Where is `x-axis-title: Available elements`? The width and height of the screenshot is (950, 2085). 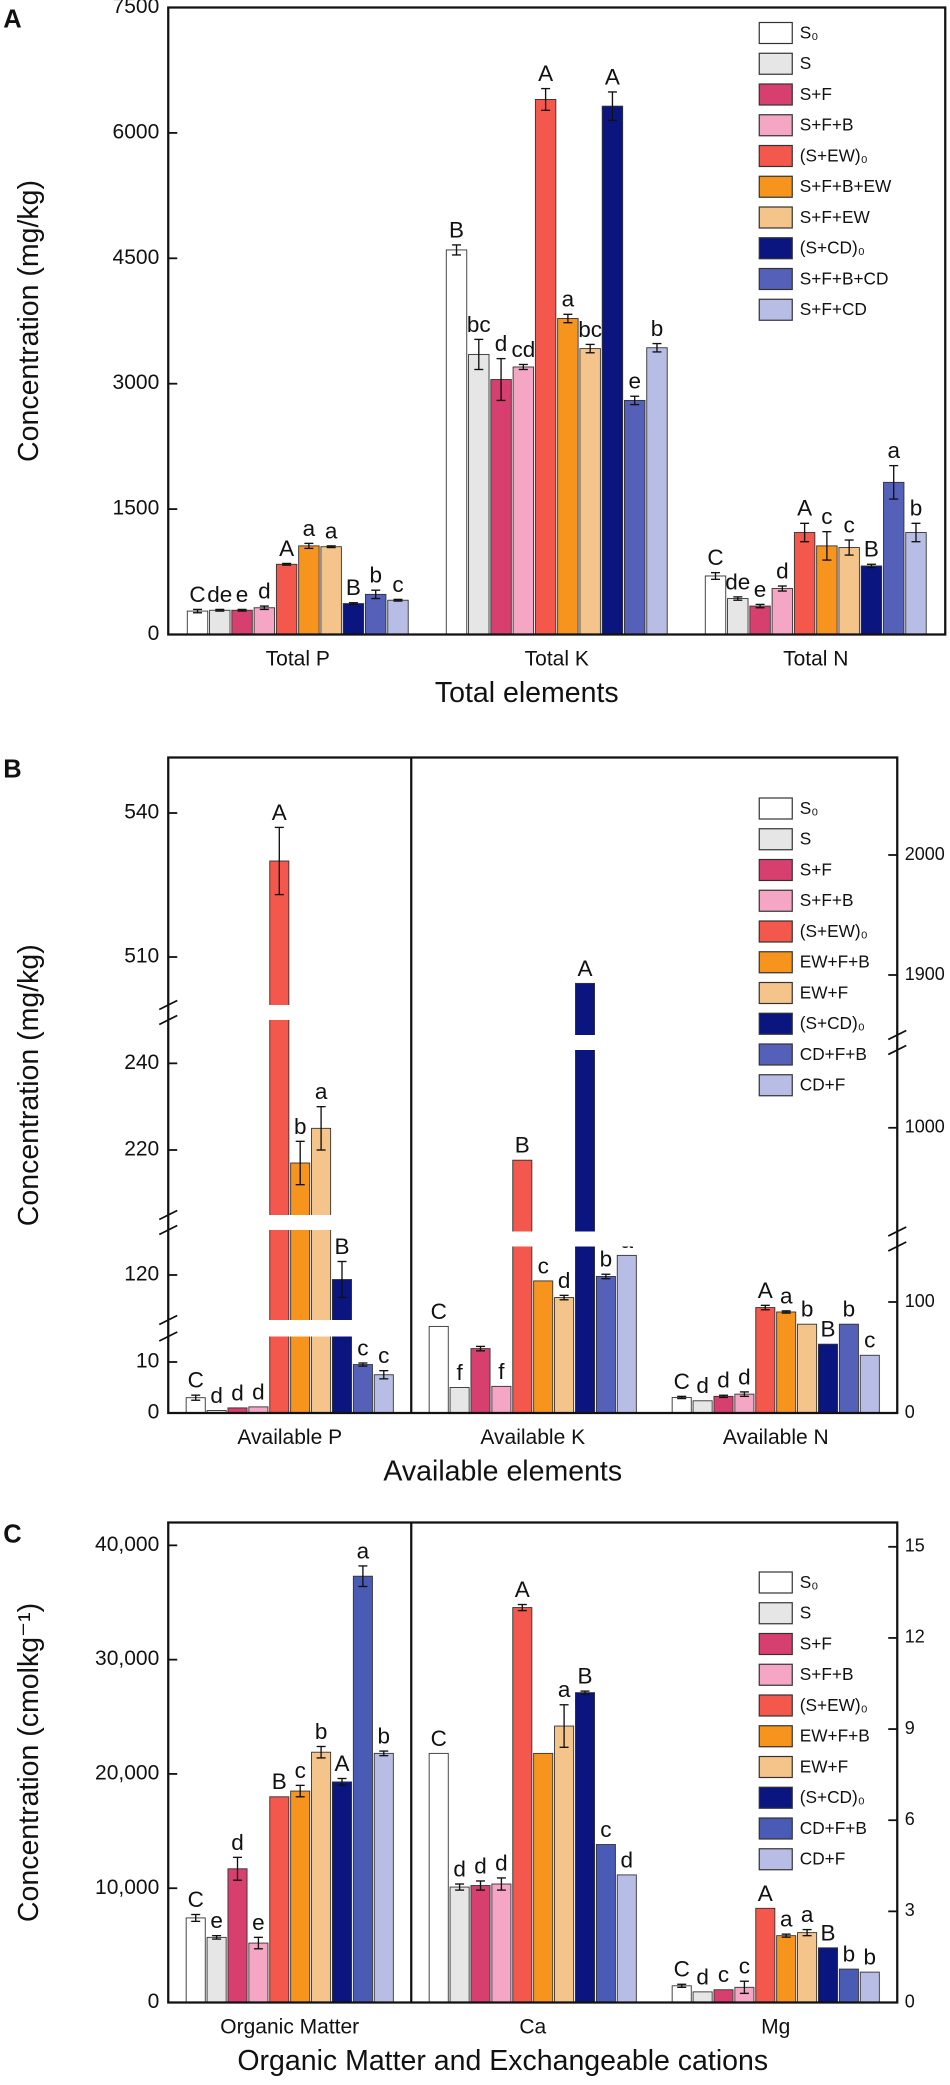
x-axis-title: Available elements is located at coordinates (502, 1472).